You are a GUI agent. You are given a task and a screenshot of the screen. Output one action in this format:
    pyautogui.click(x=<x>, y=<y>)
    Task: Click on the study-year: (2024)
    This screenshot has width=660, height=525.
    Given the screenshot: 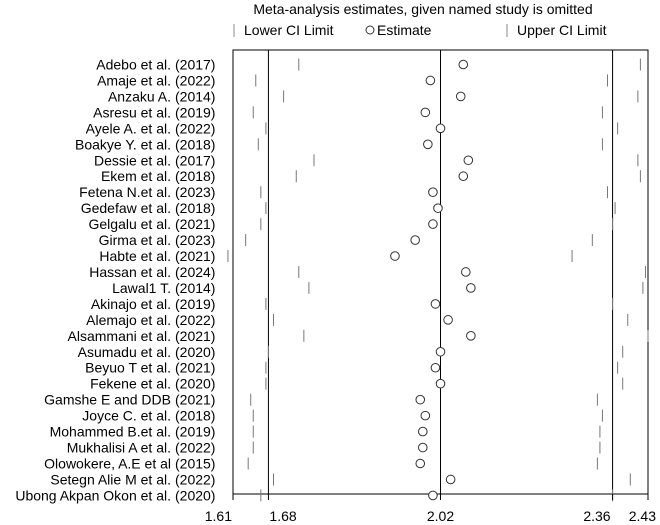 What is the action you would take?
    pyautogui.click(x=195, y=272)
    